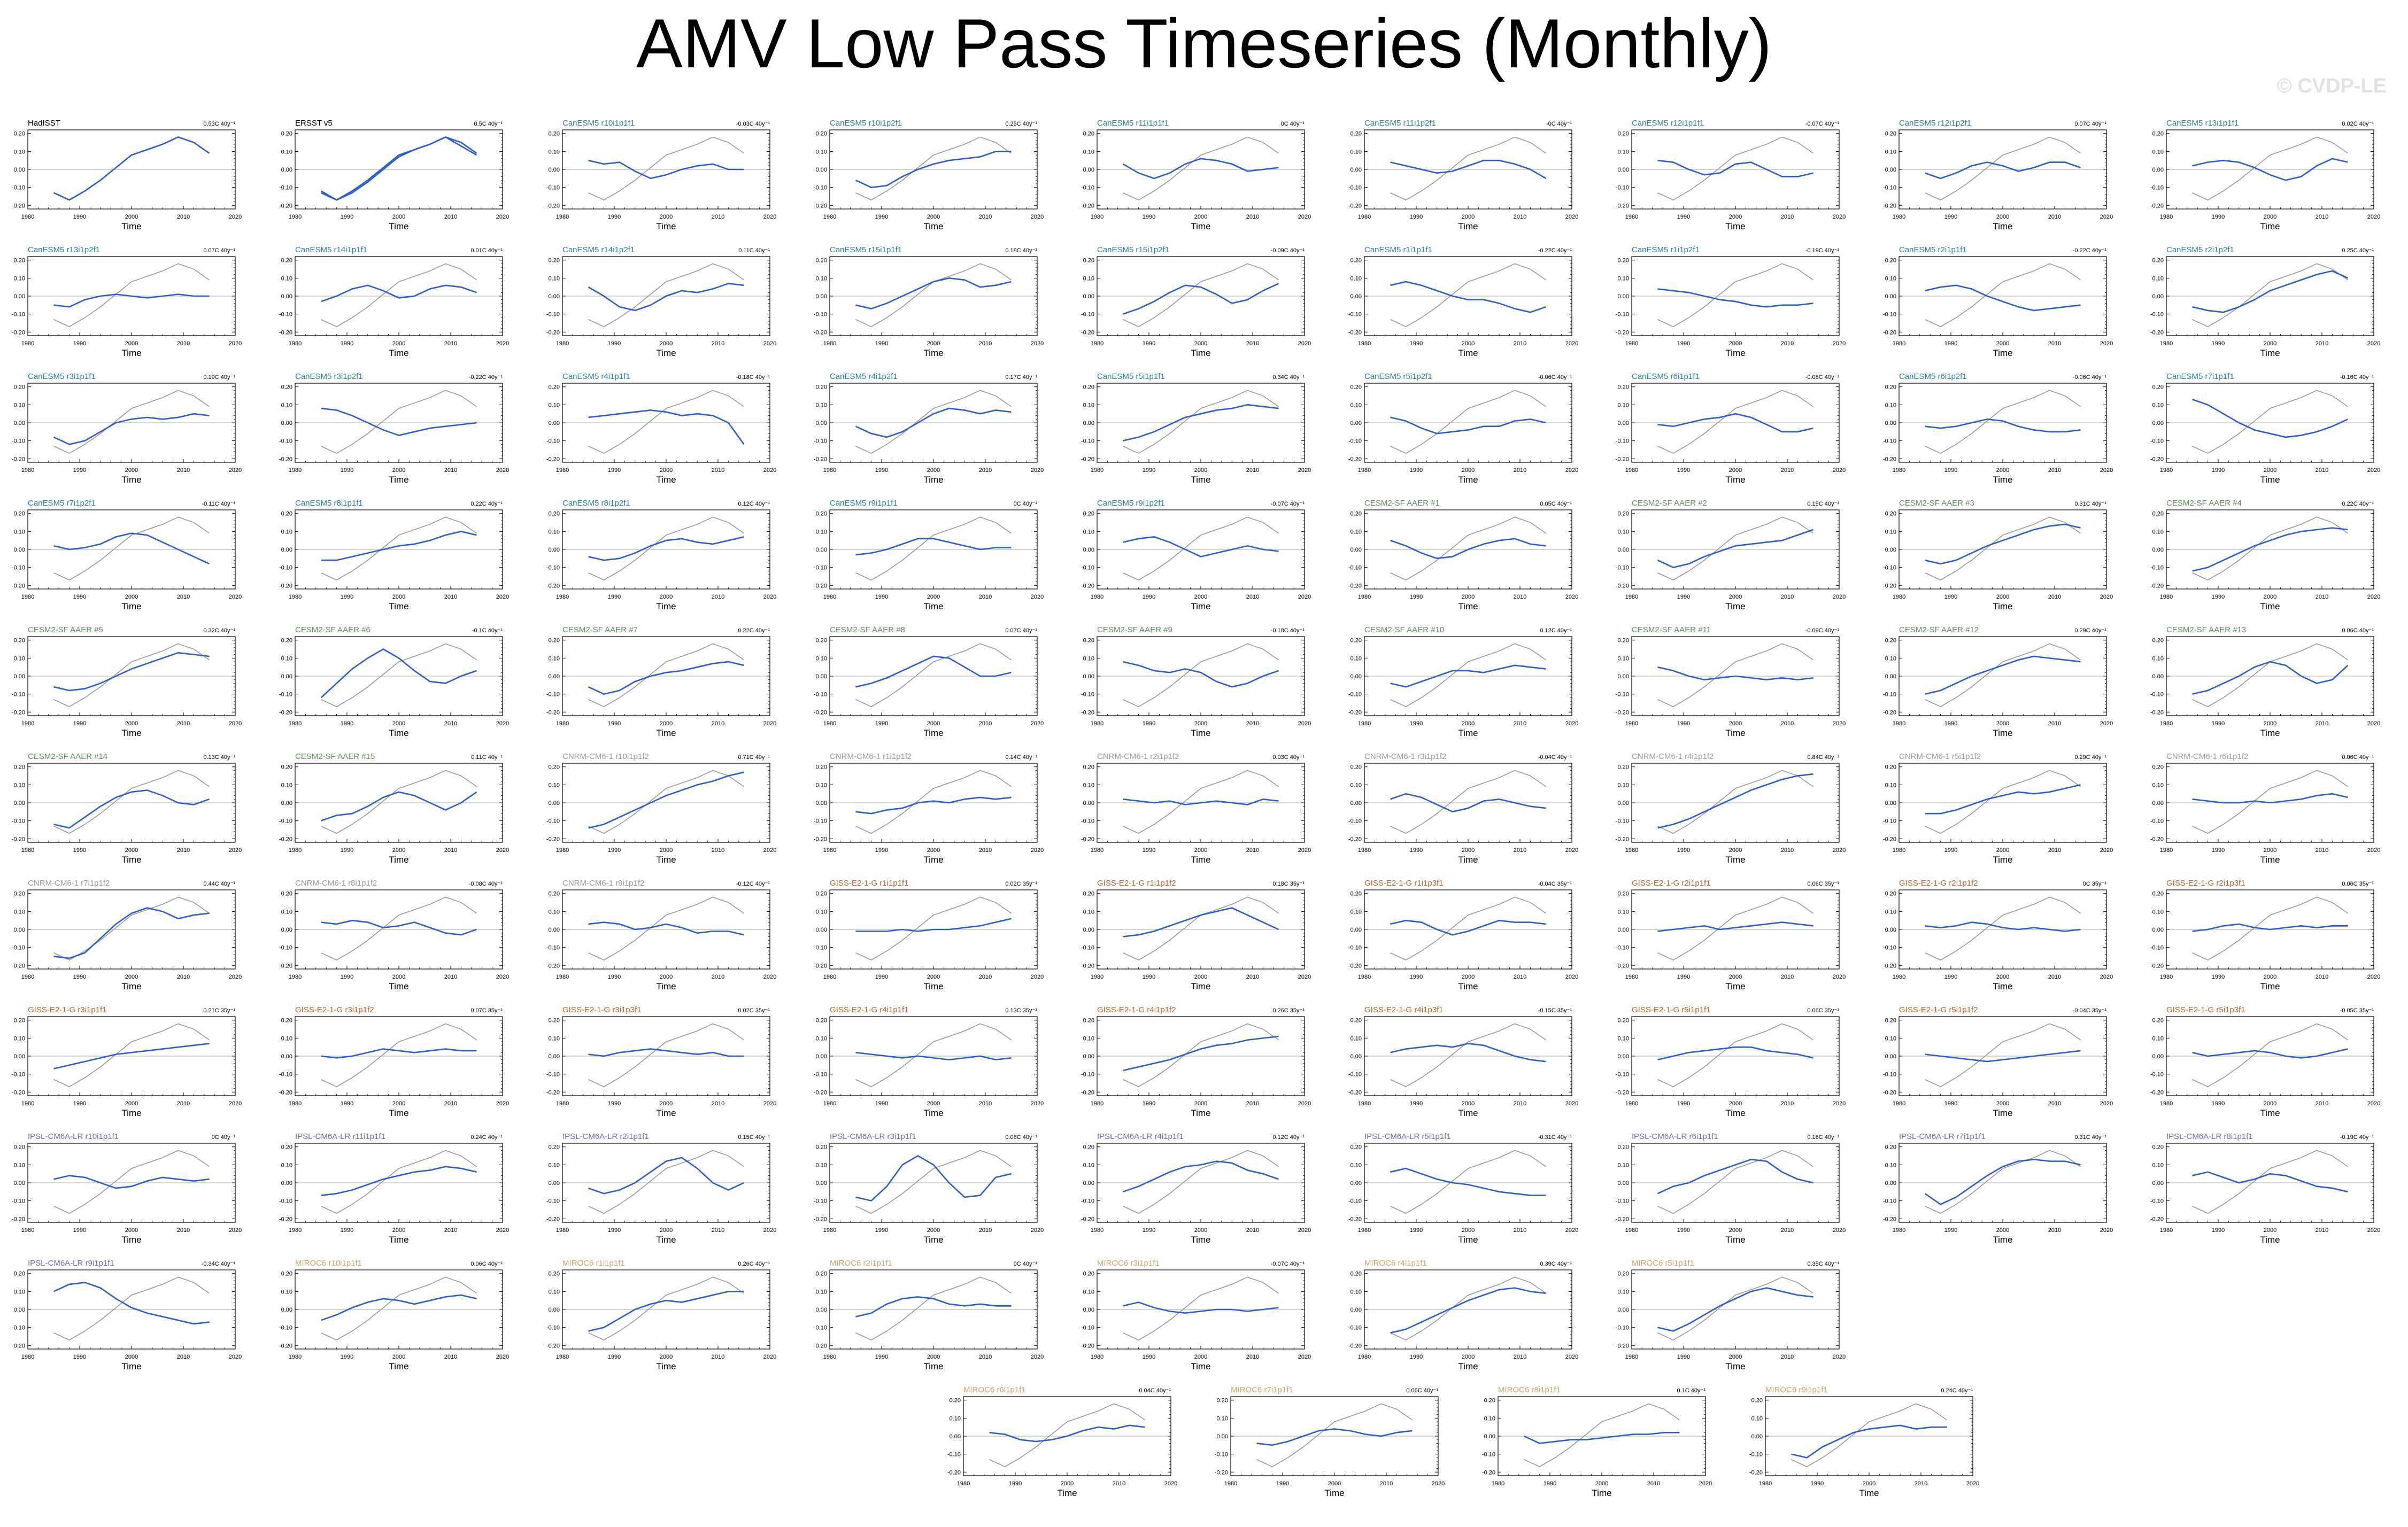 Image resolution: width=2408 pixels, height=1527 pixels. Describe the element at coordinates (64, 249) in the screenshot. I see `panel-title: CanESM5 r13i1p2f1` at that location.